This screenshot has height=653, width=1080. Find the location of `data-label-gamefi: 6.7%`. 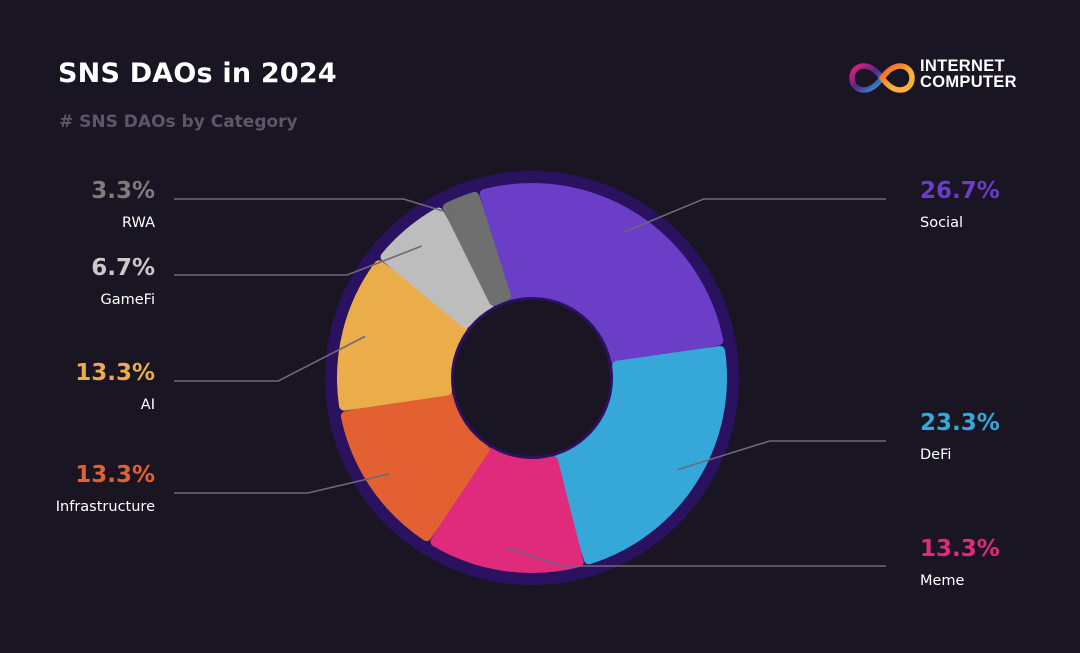

data-label-gamefi: 6.7% is located at coordinates (123, 268).